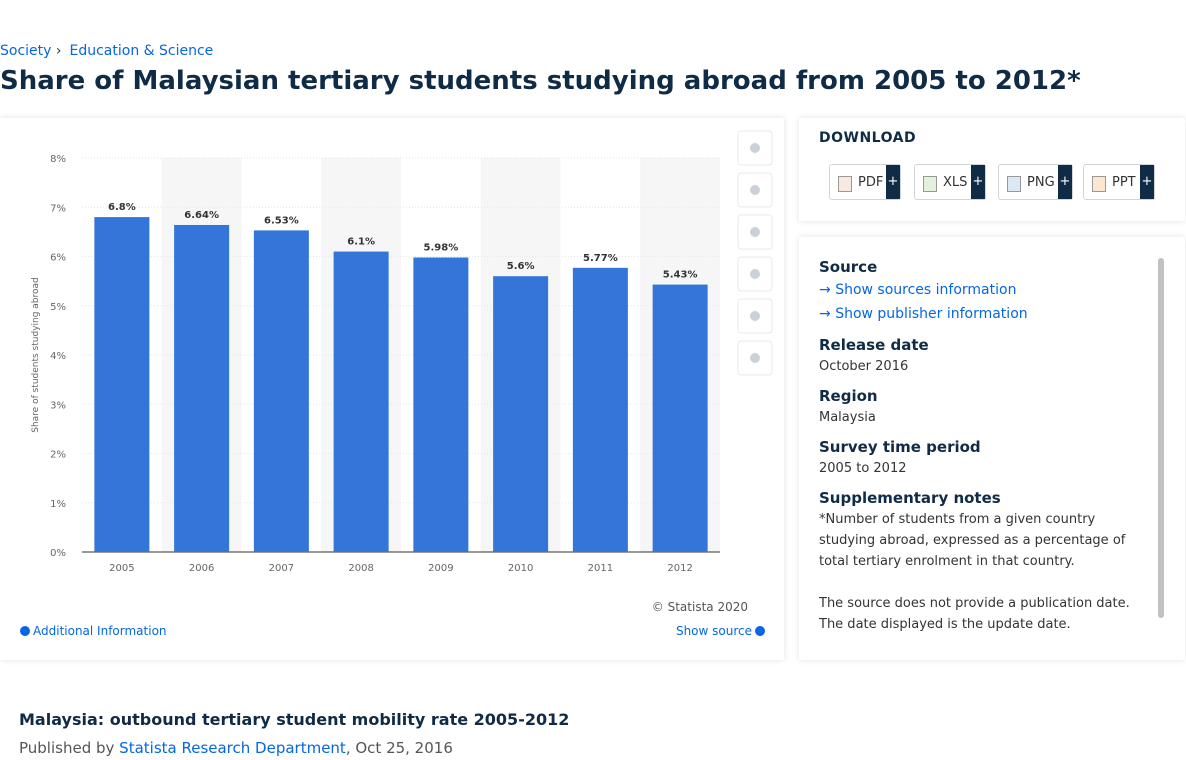 This screenshot has width=1186, height=760. Describe the element at coordinates (201, 215) in the screenshot. I see `value-label: 6.64%` at that location.